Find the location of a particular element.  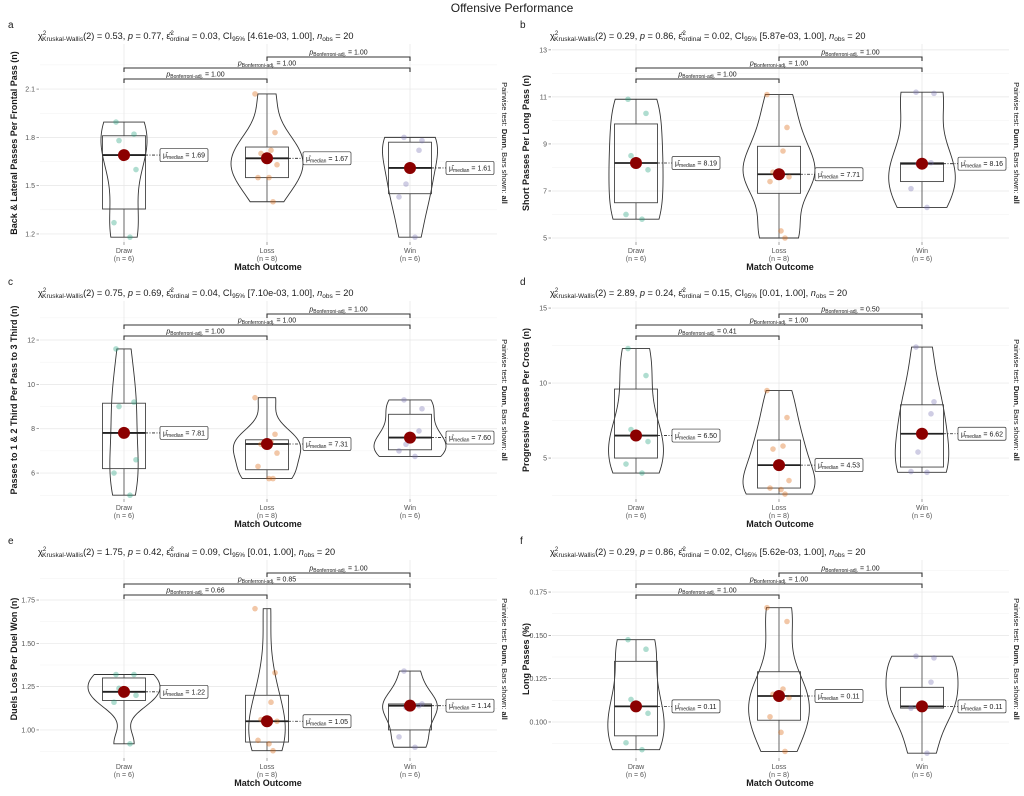

comparison-label: pBonferroni-adj. = 0.66 is located at coordinates (194, 592).